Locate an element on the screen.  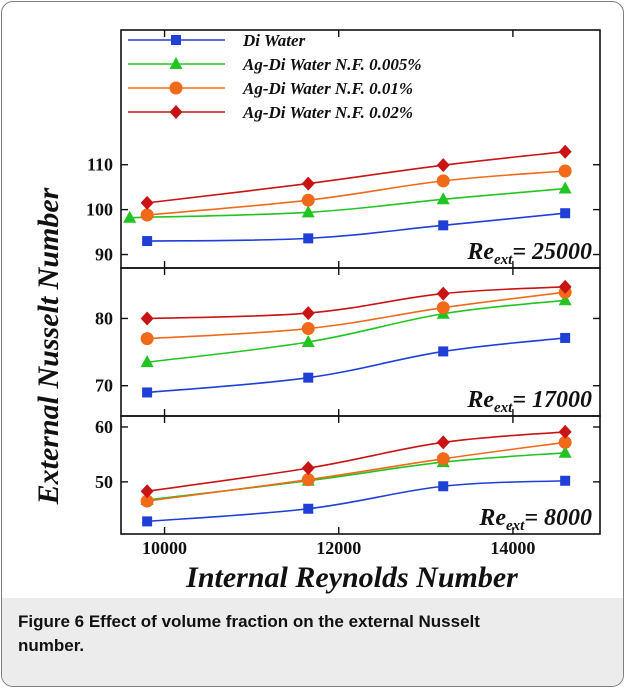
y-tick-label: 70 is located at coordinates (104, 386).